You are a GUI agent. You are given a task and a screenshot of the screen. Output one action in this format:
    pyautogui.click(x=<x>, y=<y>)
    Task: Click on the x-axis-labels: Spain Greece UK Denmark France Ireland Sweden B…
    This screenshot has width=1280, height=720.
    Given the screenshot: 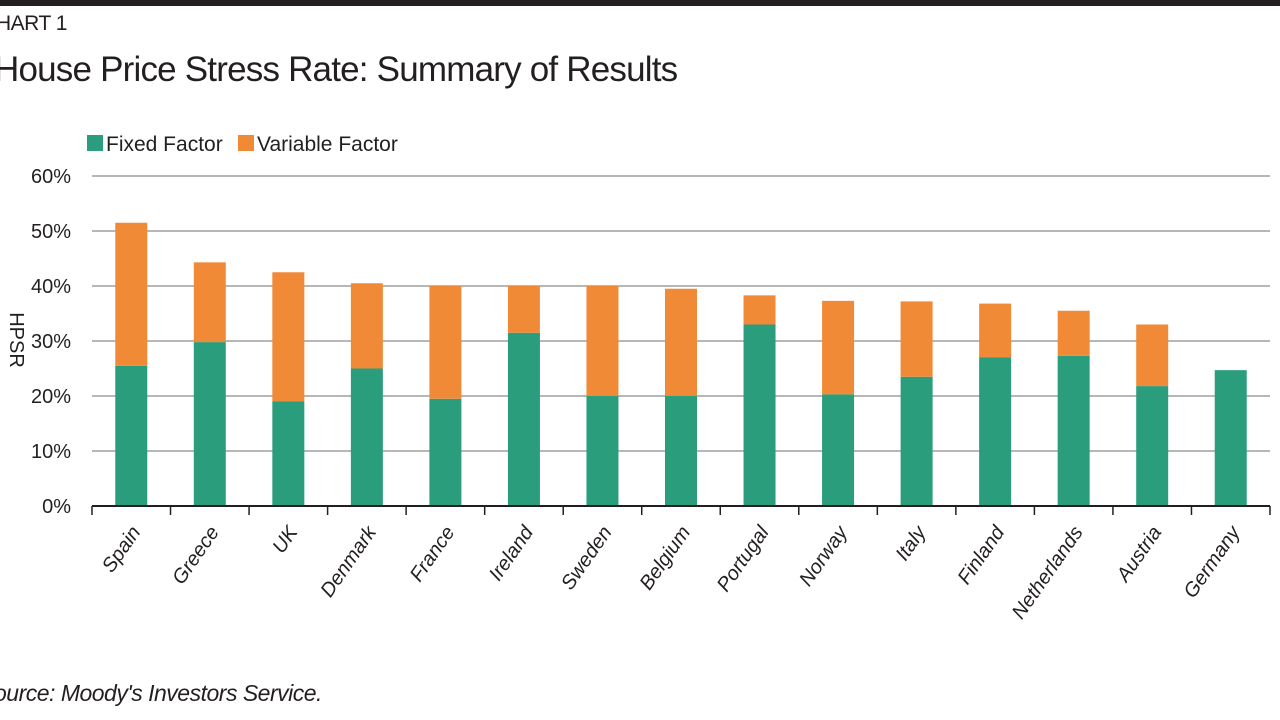 What is the action you would take?
    pyautogui.click(x=671, y=572)
    